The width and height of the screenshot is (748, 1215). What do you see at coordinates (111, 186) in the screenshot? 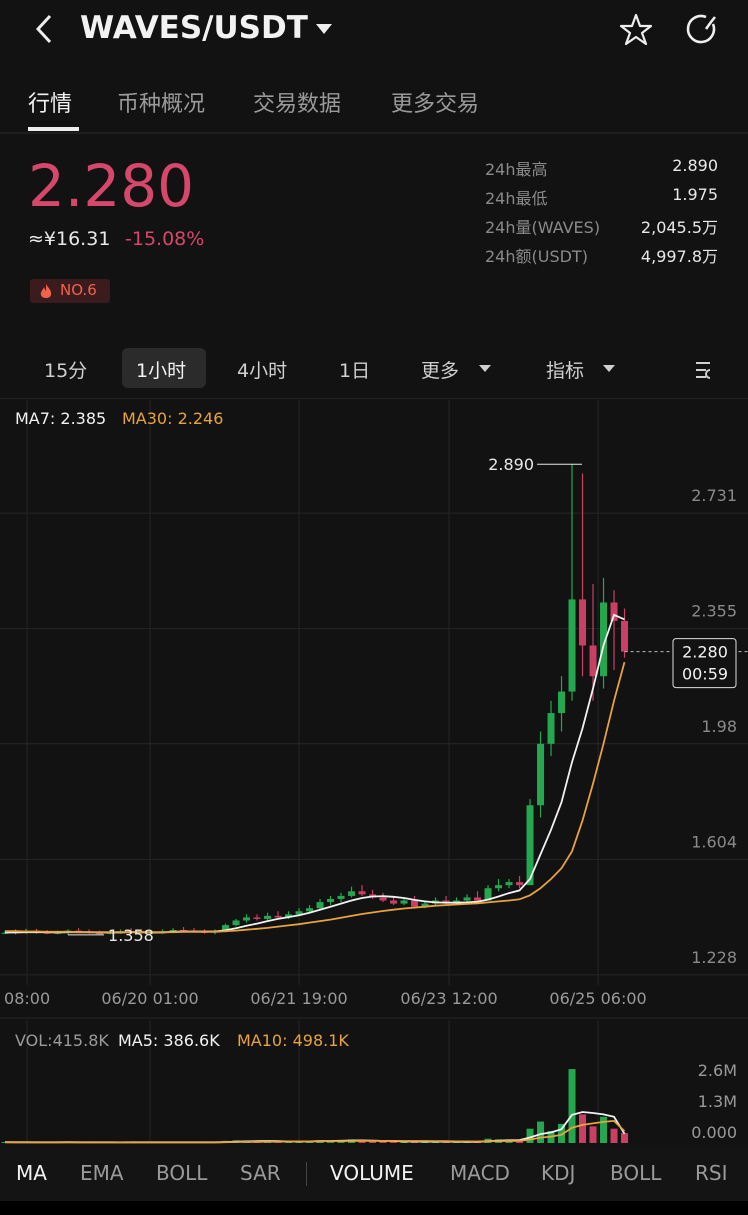
I see `last-price: 2.280` at bounding box center [111, 186].